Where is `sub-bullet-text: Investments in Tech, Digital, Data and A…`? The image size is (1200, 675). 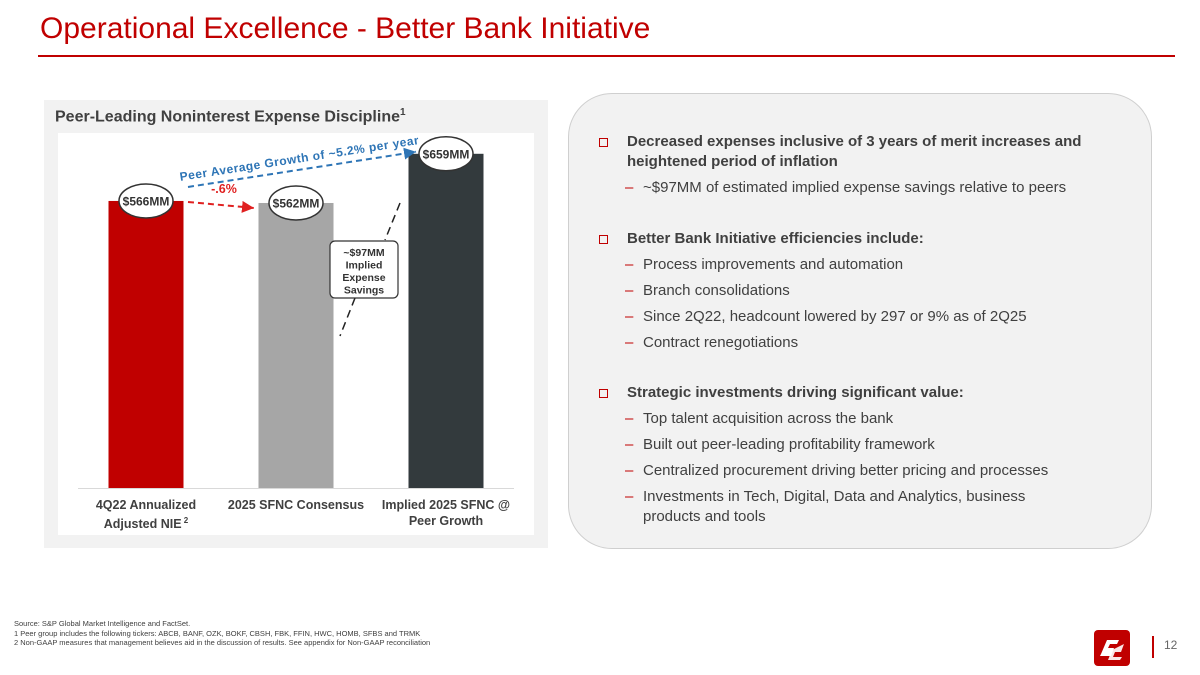 sub-bullet-text: Investments in Tech, Digital, Data and A… is located at coordinates (834, 506).